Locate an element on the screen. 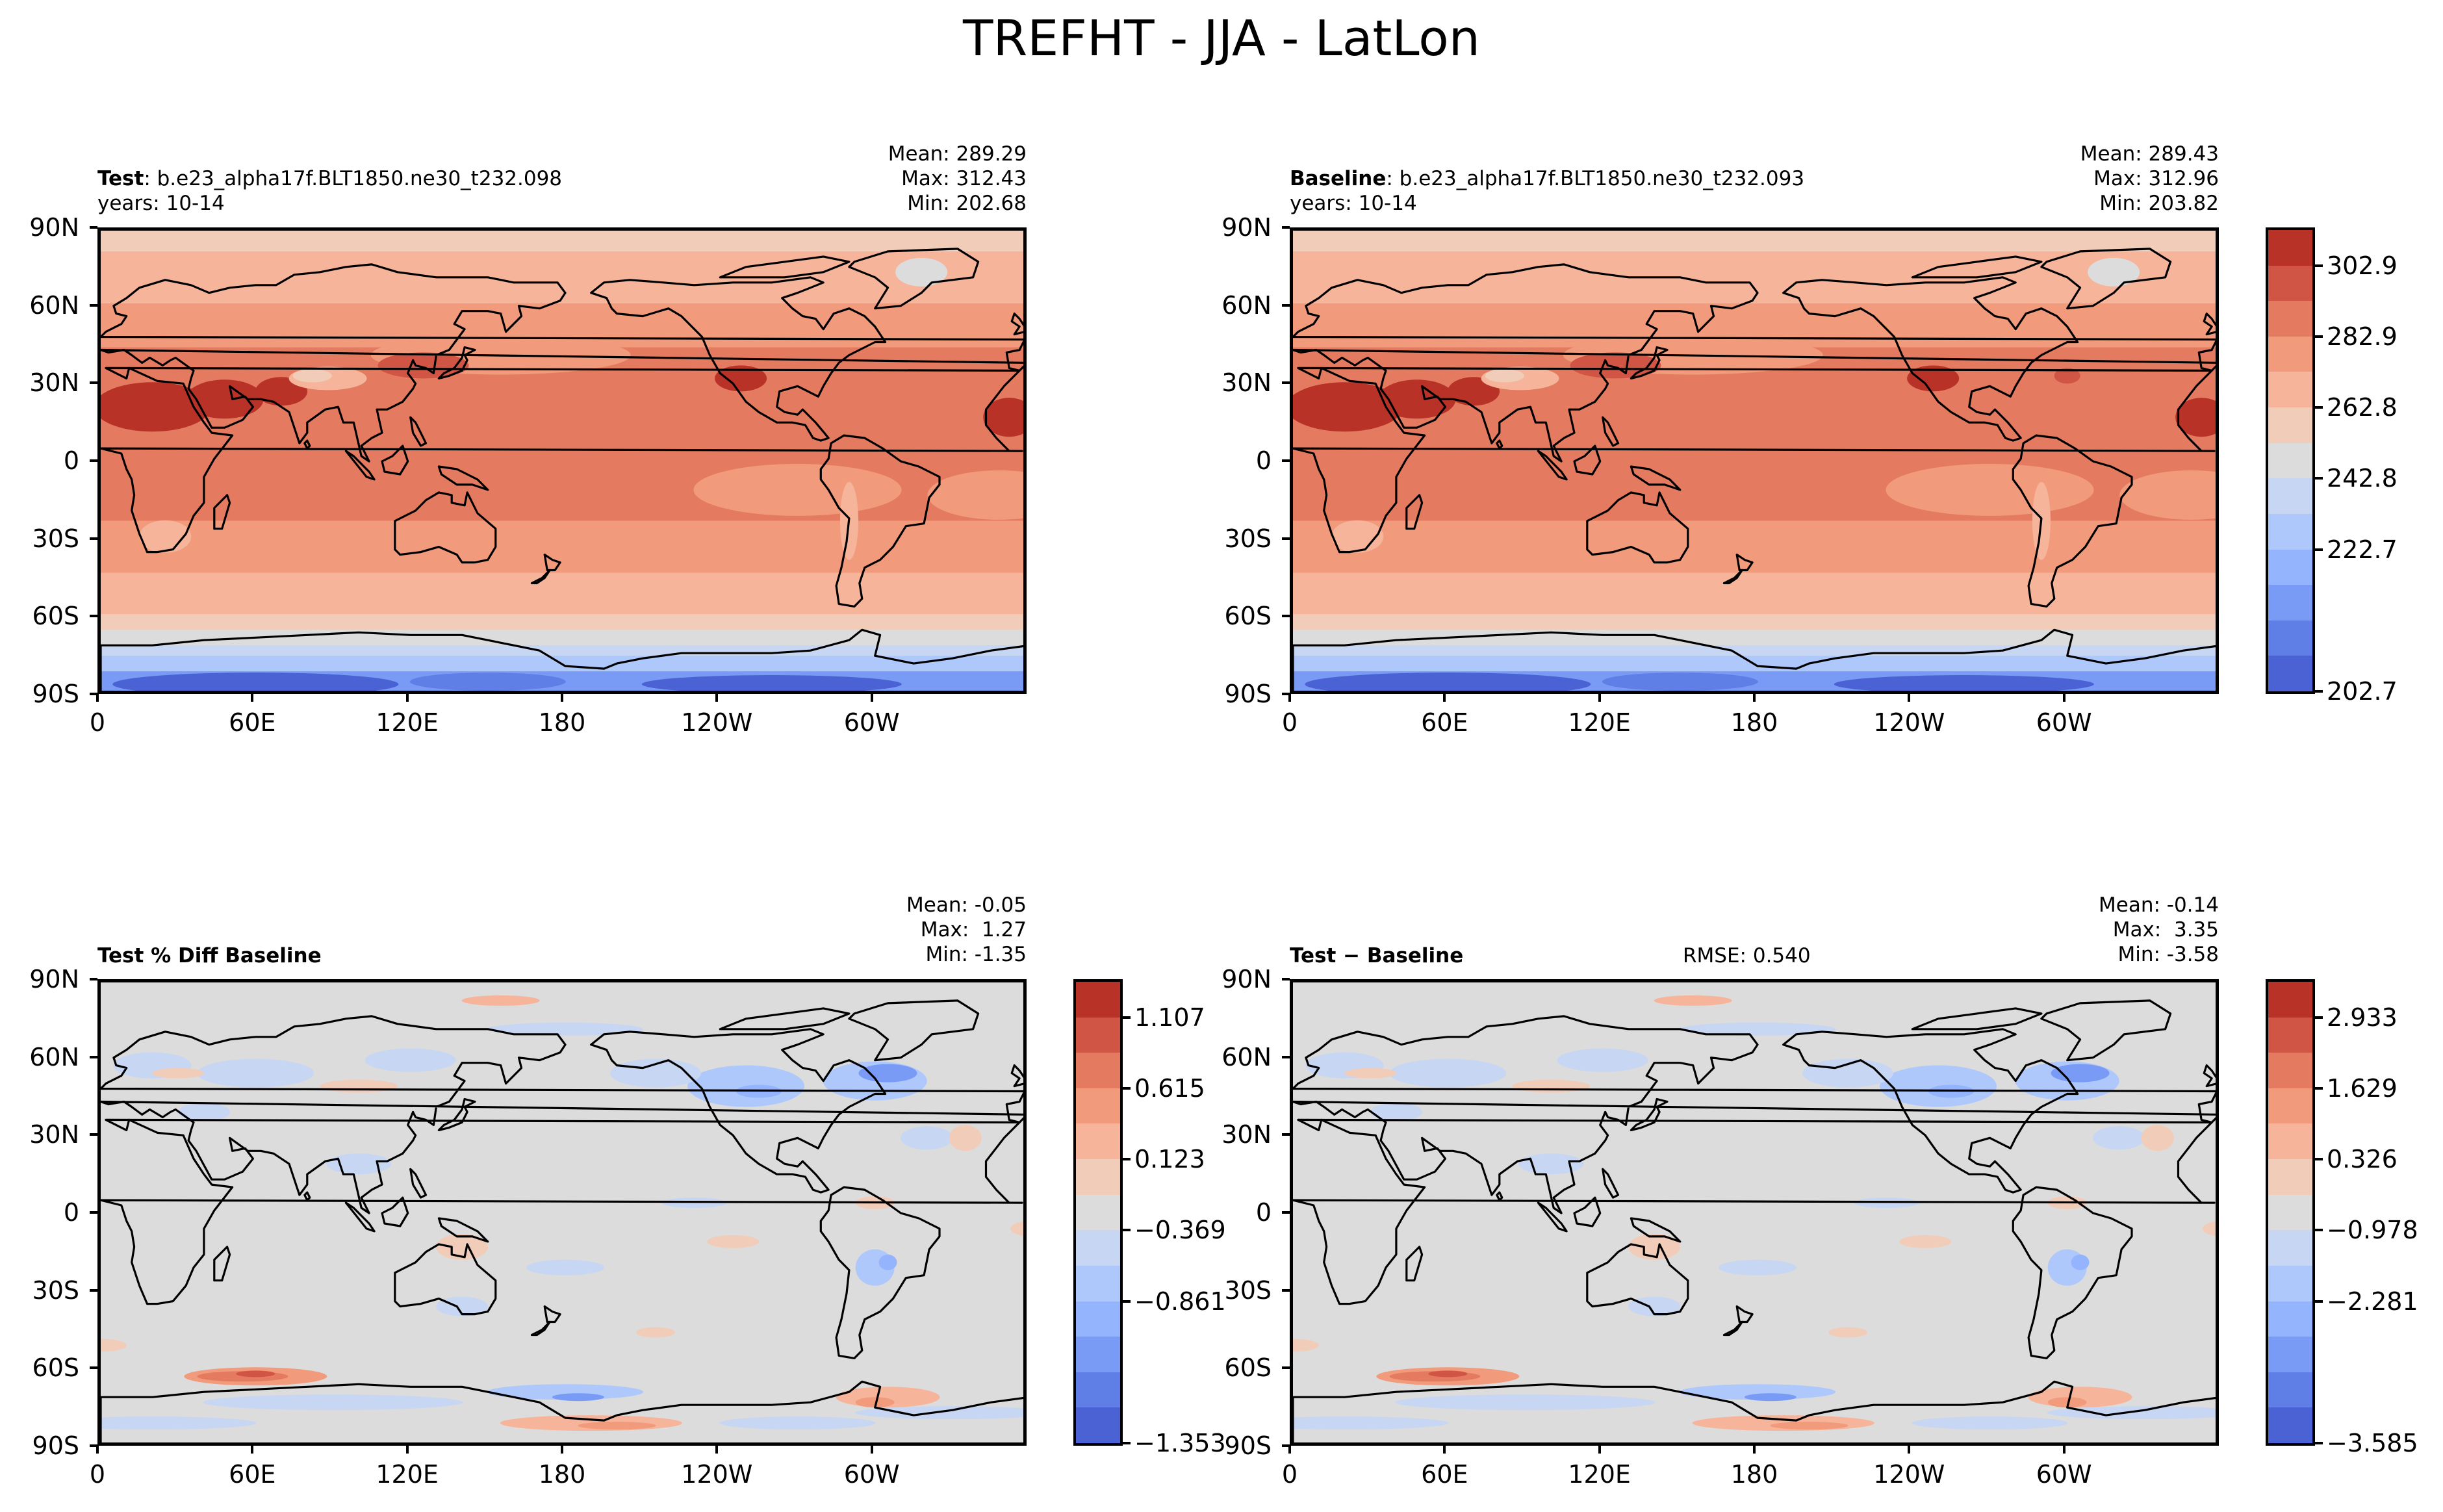 The width and height of the screenshot is (2443, 1512). y-tick-label: 90S is located at coordinates (55, 1445).